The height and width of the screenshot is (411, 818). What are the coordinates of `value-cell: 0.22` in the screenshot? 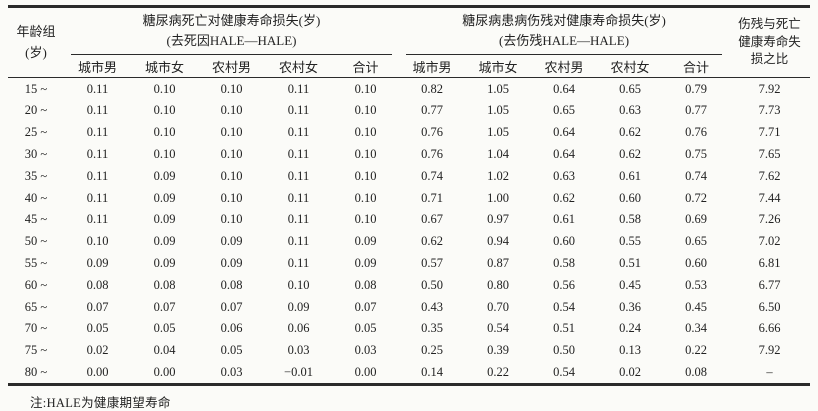 It's located at (498, 372).